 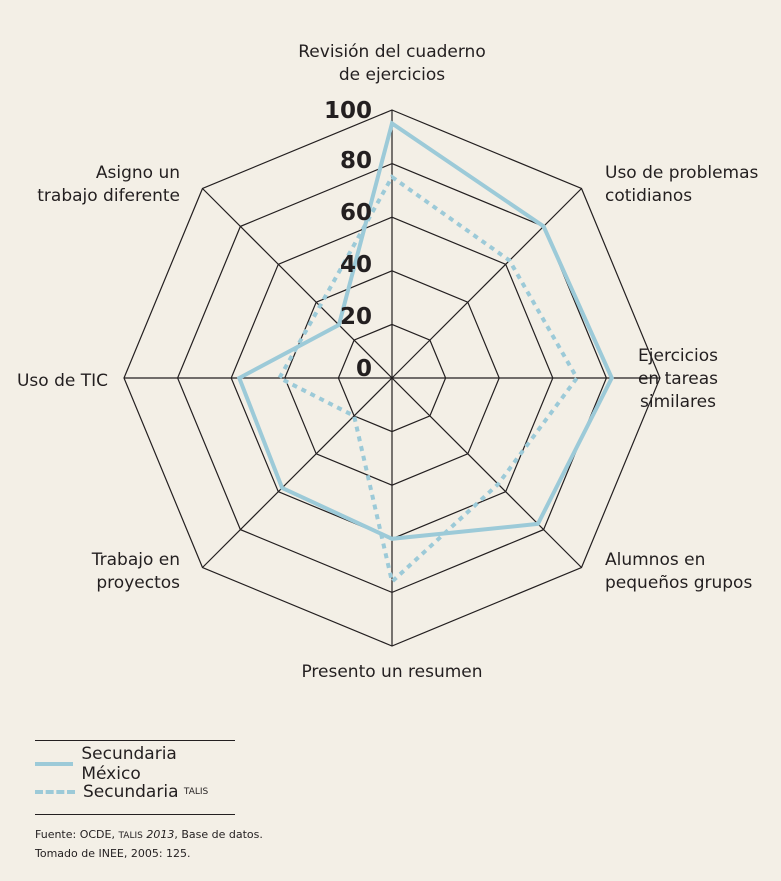 What do you see at coordinates (678, 402) in the screenshot?
I see `axis-label-line: similares` at bounding box center [678, 402].